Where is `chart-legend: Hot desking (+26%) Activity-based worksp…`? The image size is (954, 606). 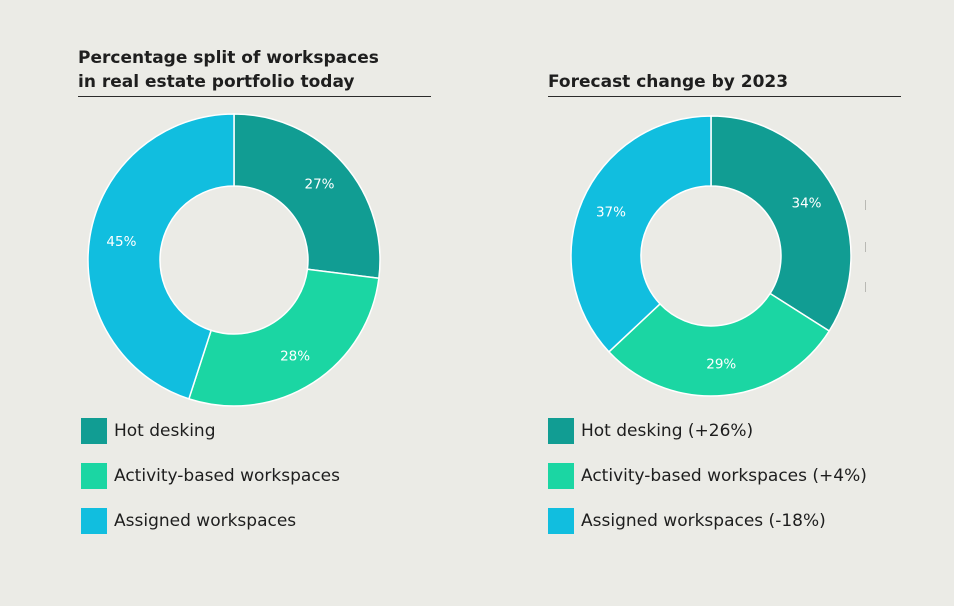
chart-legend: Hot desking (+26%) Activity-based worksp… is located at coordinates (707, 475).